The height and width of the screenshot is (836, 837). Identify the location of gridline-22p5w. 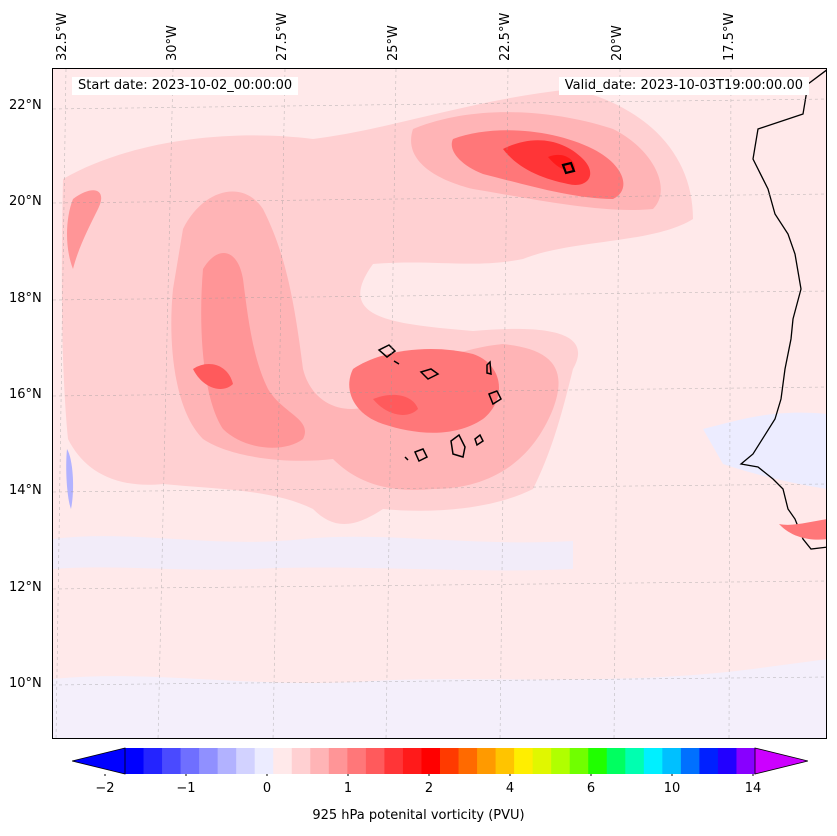
(504, 403).